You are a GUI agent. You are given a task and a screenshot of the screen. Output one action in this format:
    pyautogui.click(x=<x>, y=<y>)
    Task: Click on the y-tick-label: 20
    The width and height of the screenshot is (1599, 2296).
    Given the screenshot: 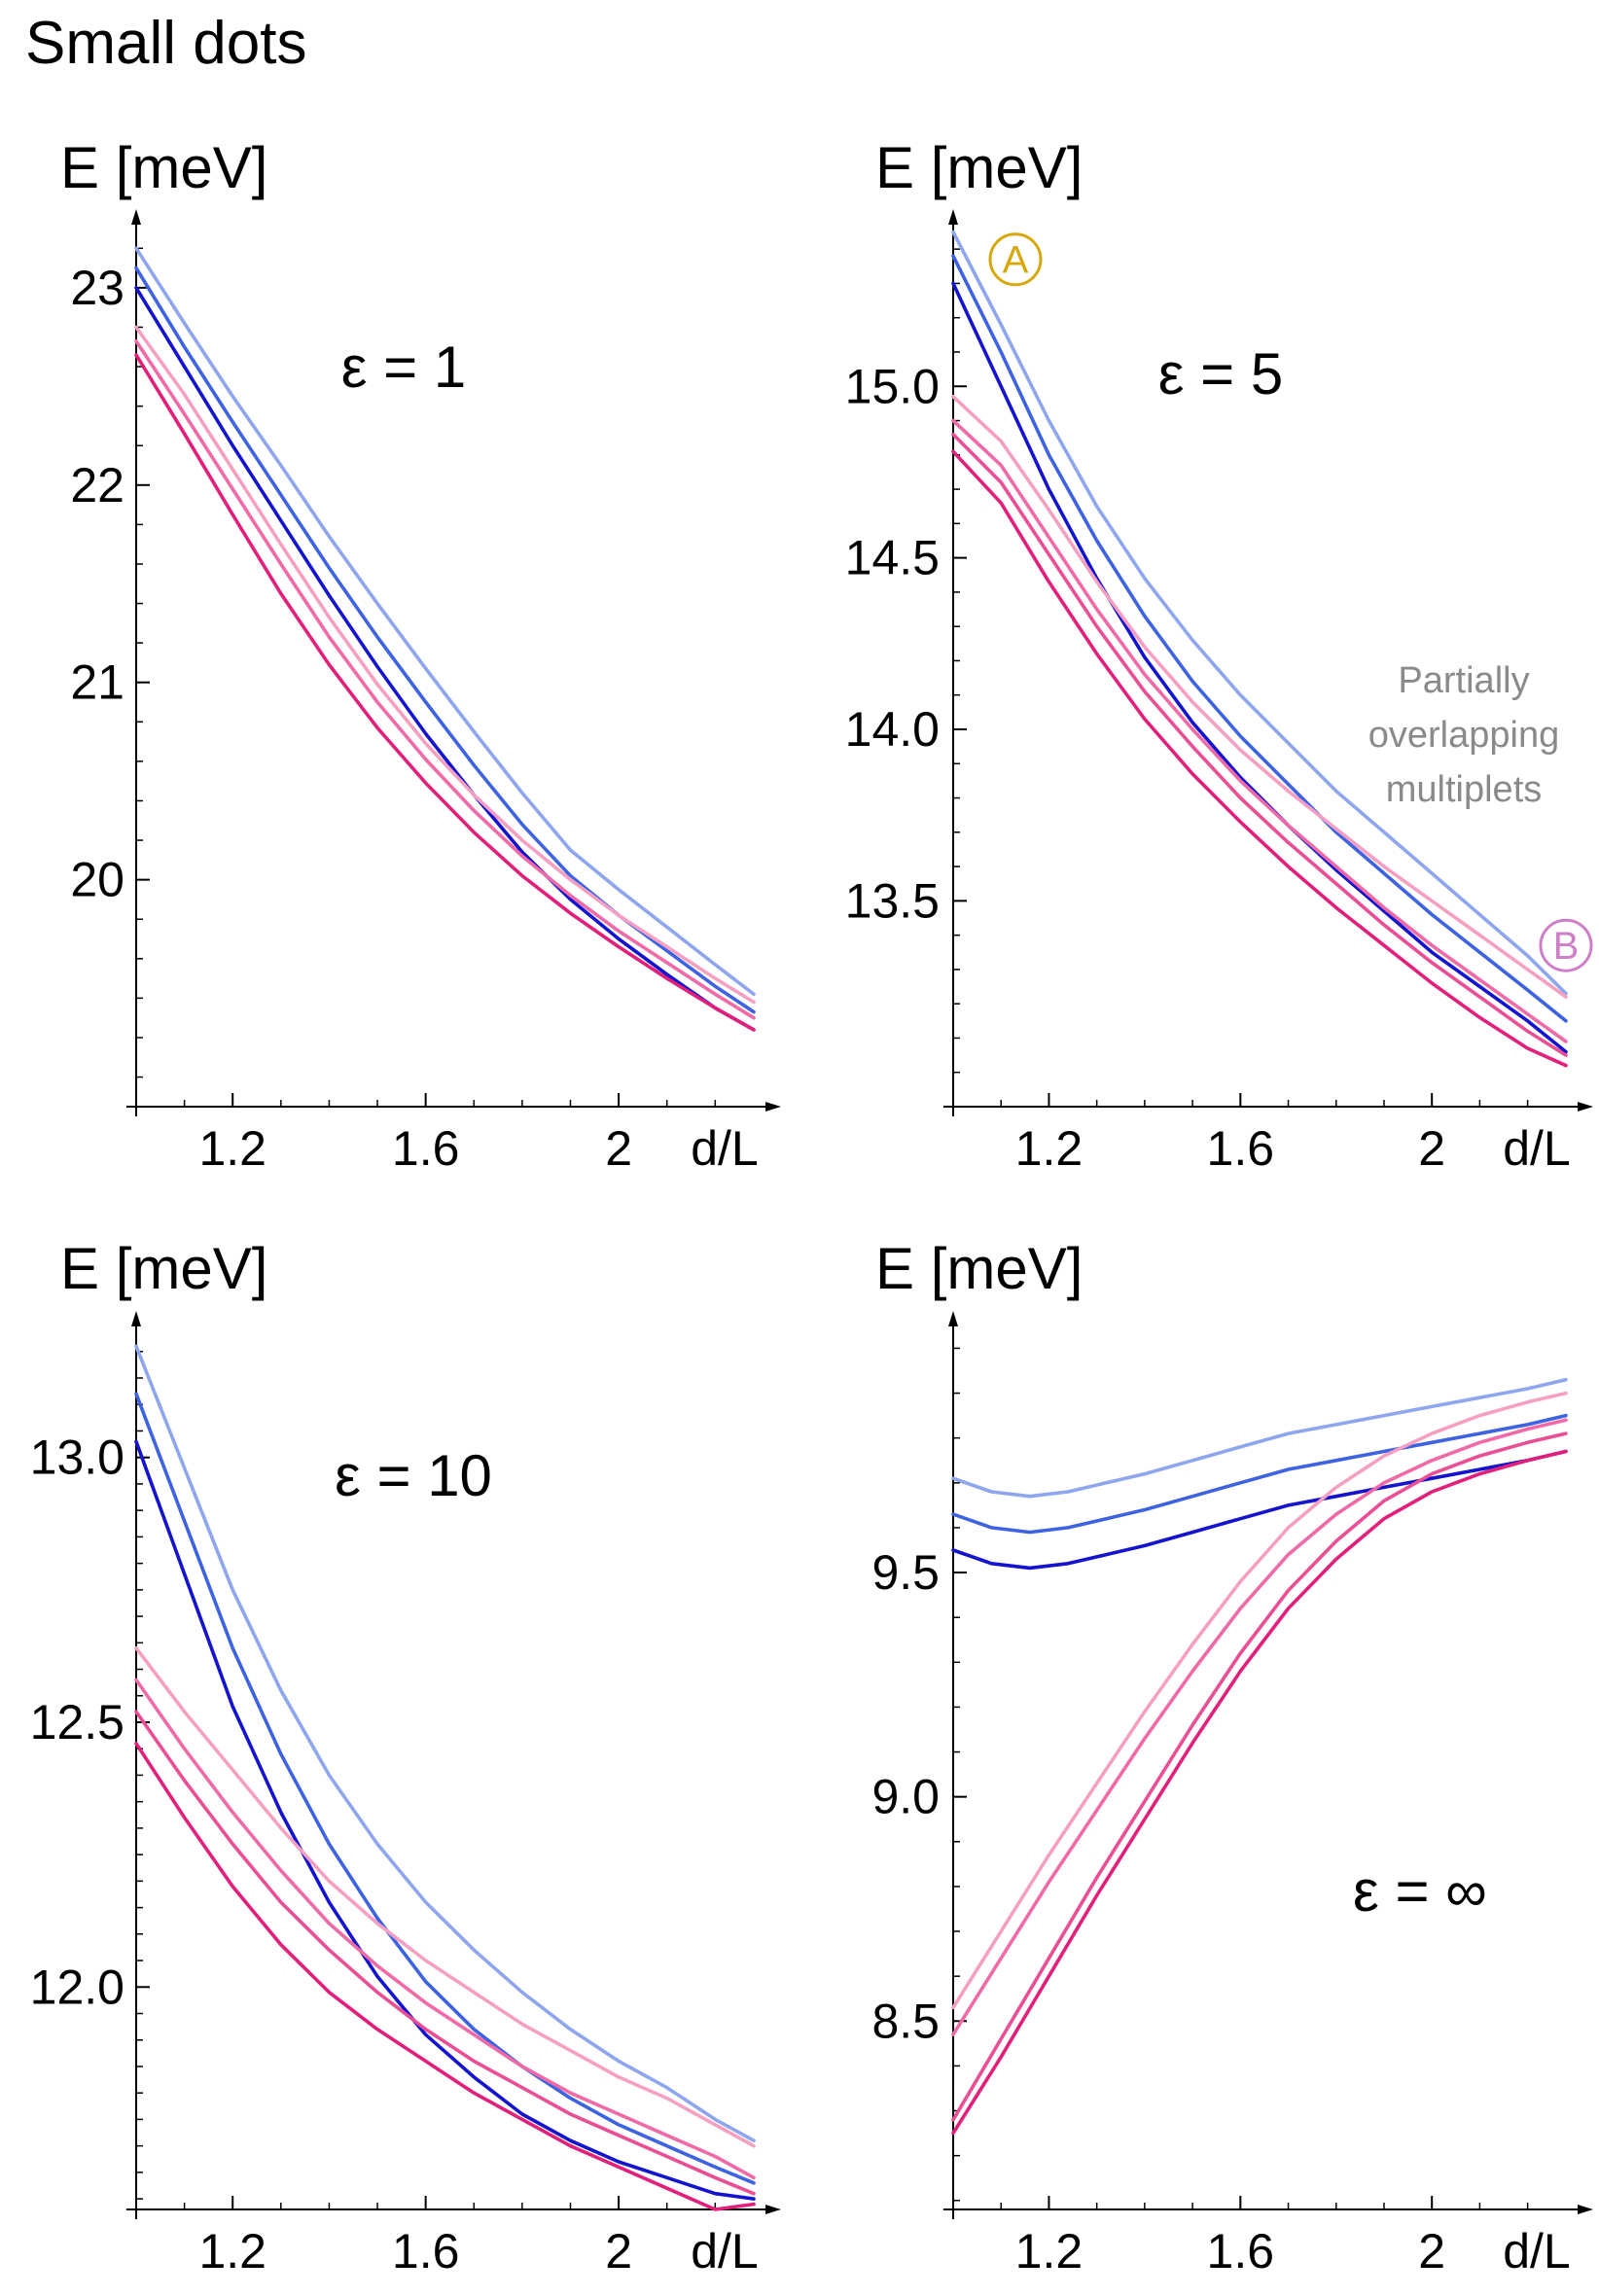 What is the action you would take?
    pyautogui.click(x=97, y=880)
    